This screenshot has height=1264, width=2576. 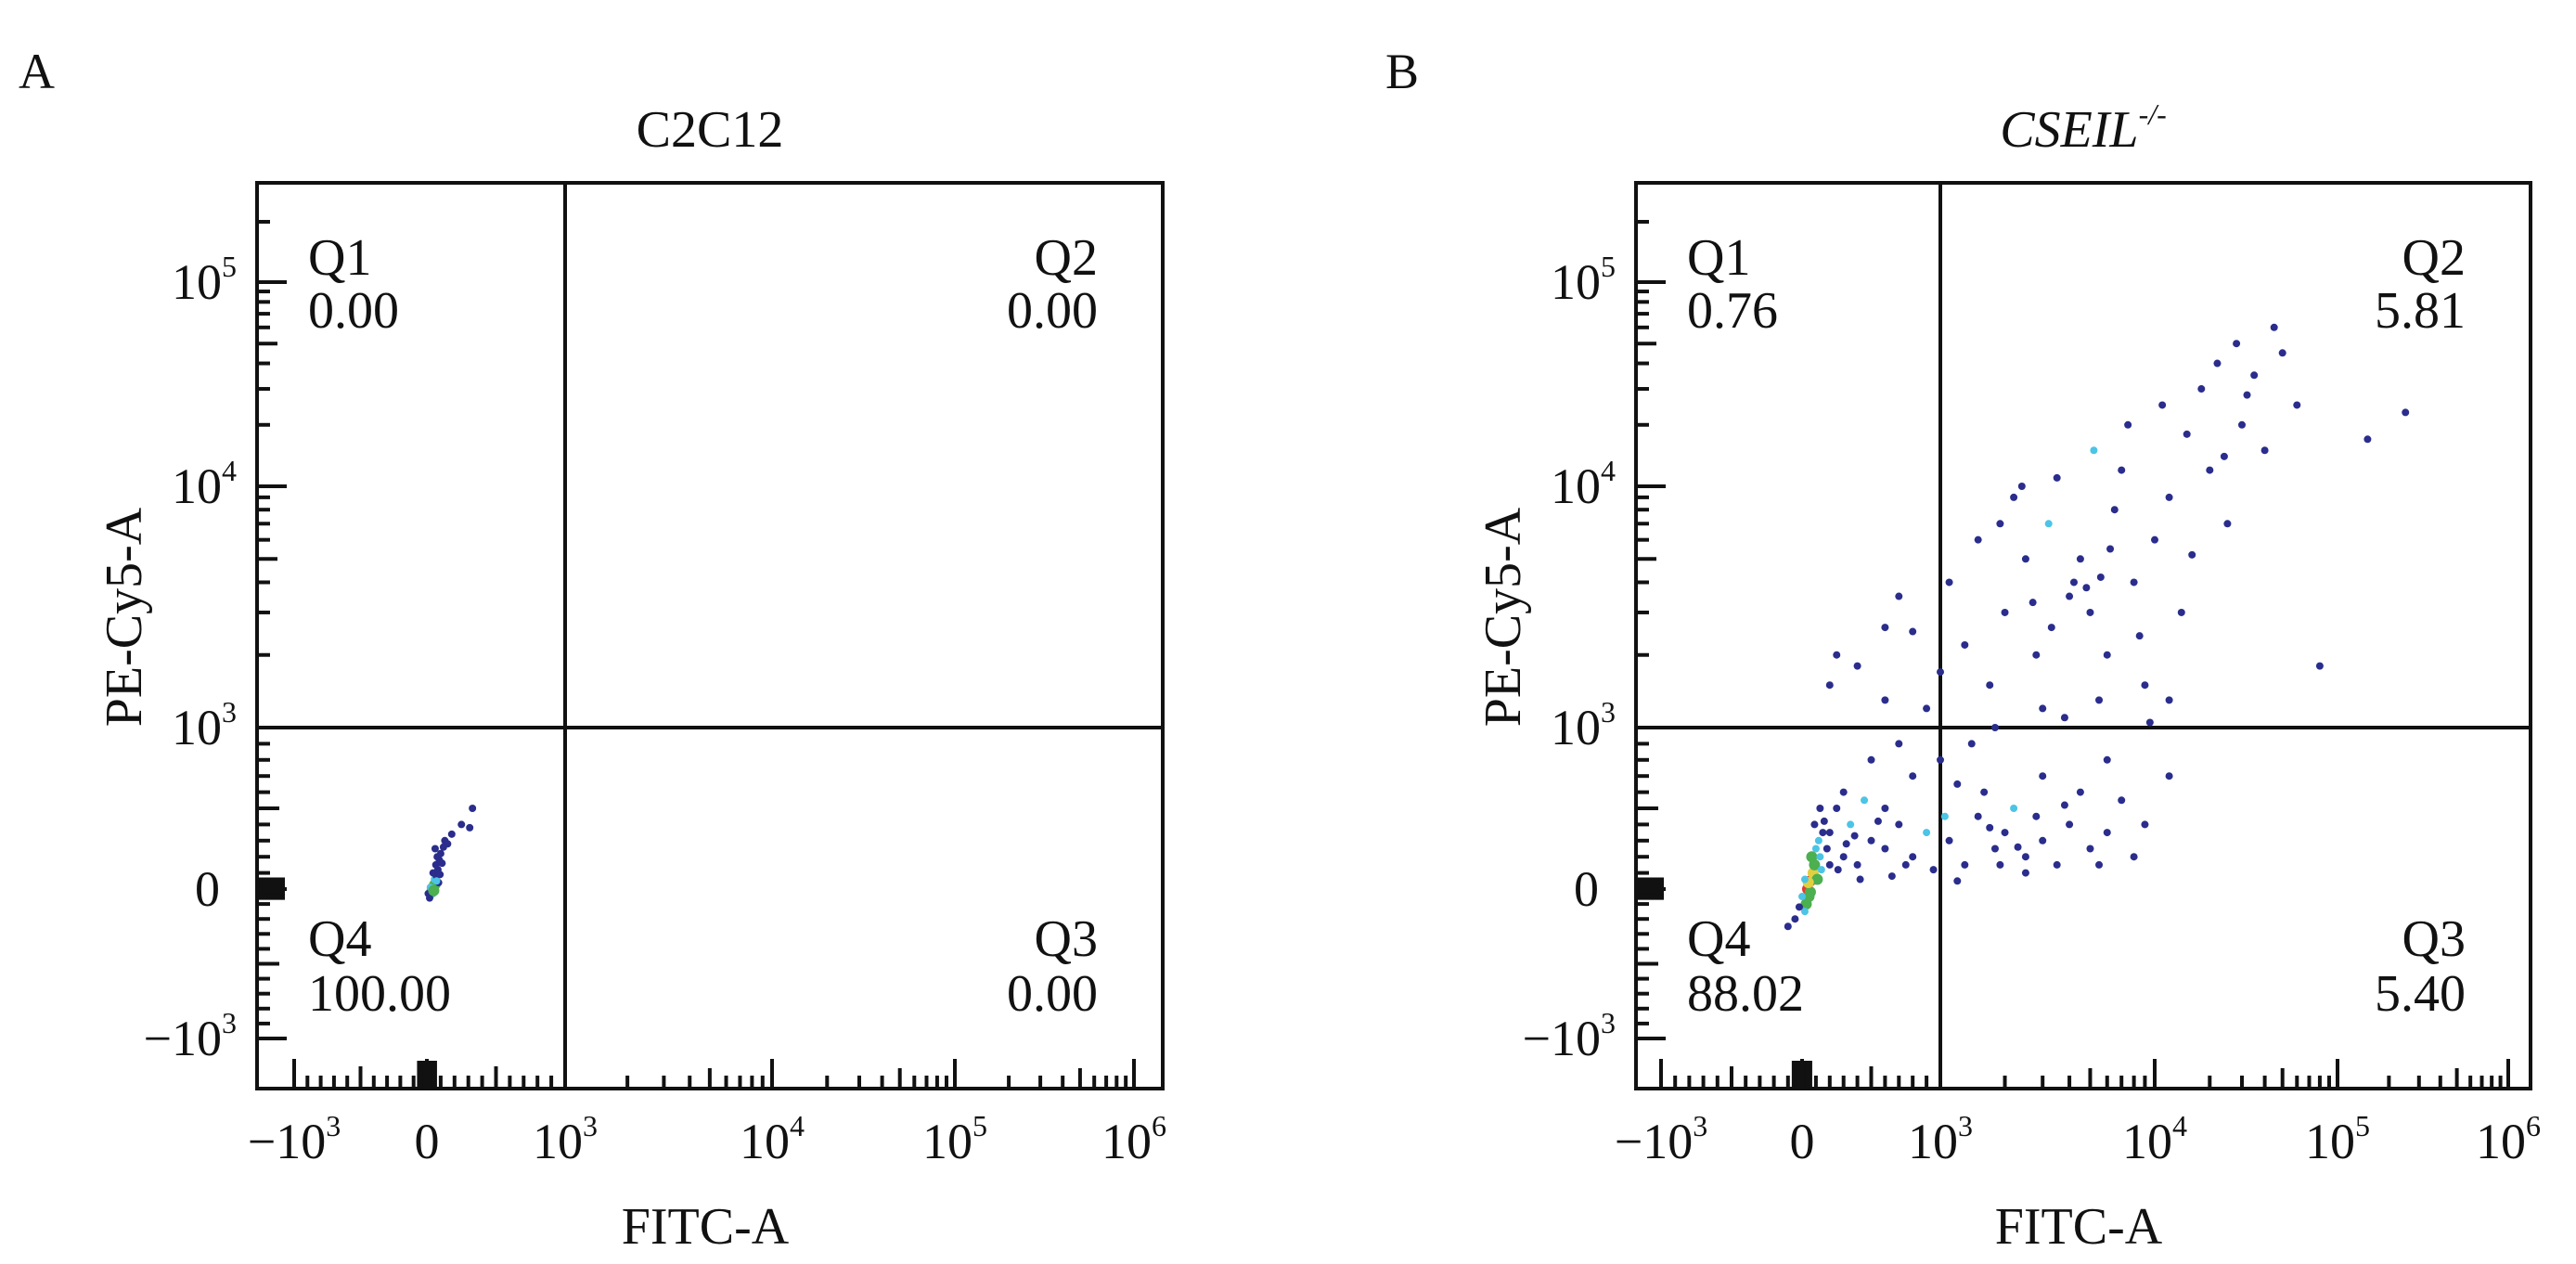 I want to click on y-tick-label: 0, so click(x=1586, y=889).